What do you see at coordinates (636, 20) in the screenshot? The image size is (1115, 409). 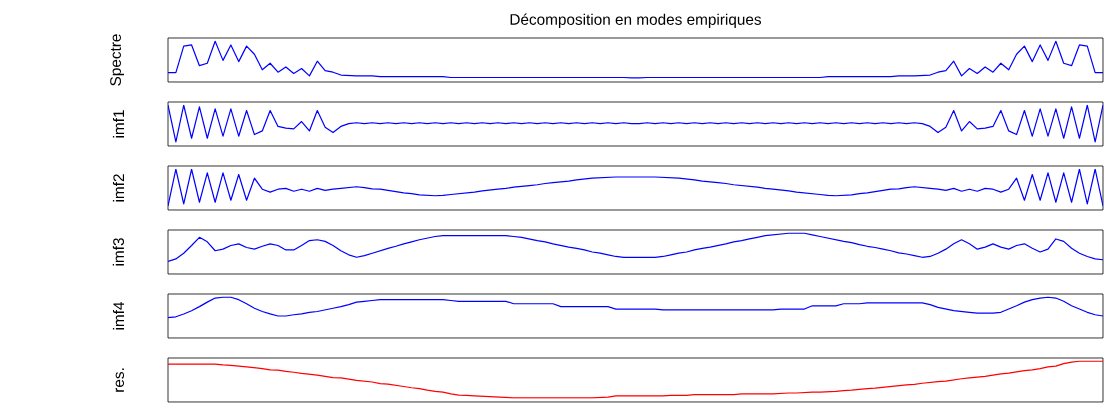 I see `chart-title: Décomposition en modes empiriques` at bounding box center [636, 20].